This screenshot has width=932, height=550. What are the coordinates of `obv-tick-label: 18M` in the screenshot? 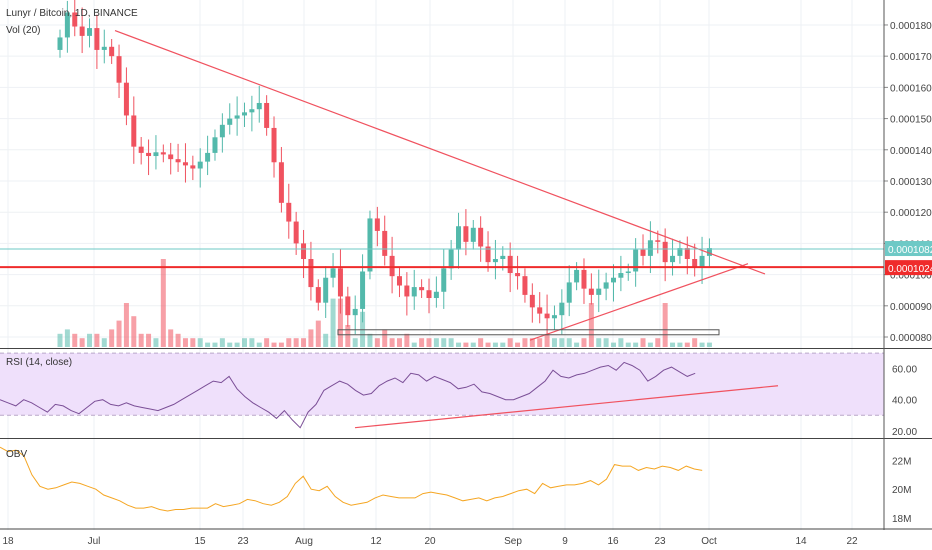 It's located at (901, 519).